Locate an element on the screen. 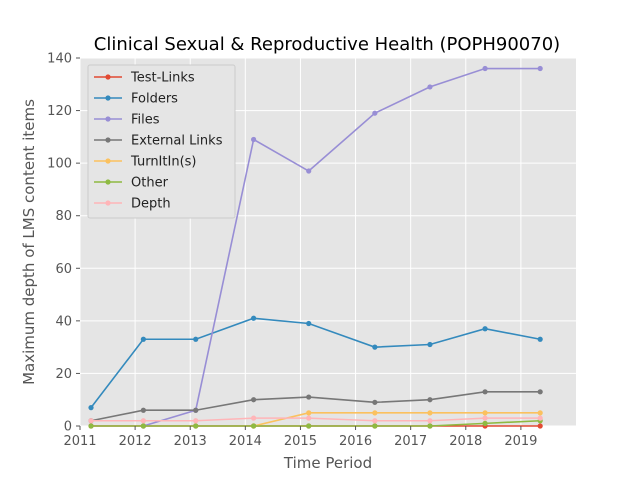 The width and height of the screenshot is (640, 480). legend-box is located at coordinates (161, 141).